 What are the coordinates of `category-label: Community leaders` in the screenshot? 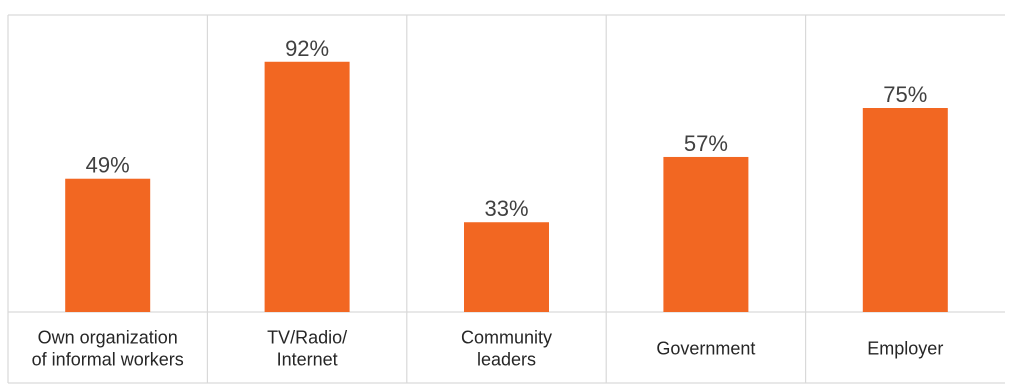 It's located at (506, 349).